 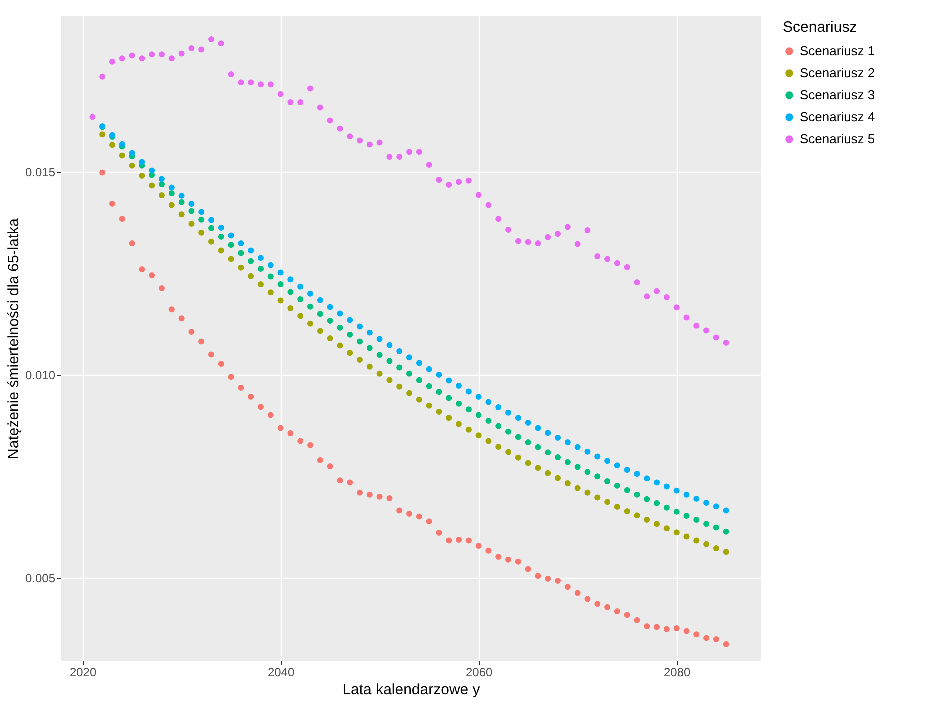 I want to click on legend-label: Scenariusz 1, so click(x=838, y=51).